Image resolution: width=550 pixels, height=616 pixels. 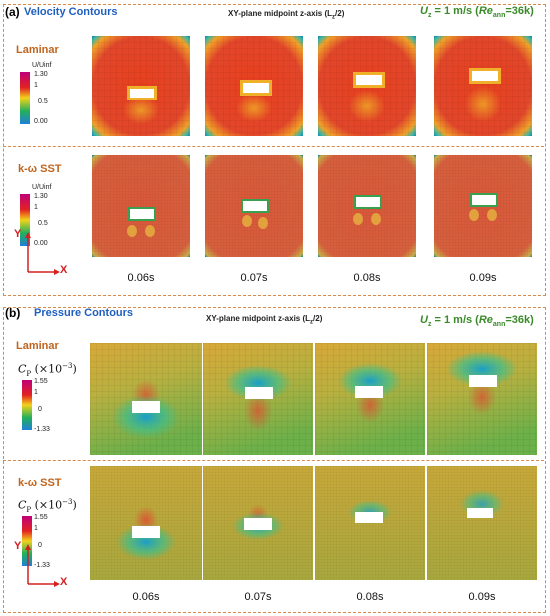 What do you see at coordinates (273, 146) in the screenshot?
I see `panel-a-row-divider` at bounding box center [273, 146].